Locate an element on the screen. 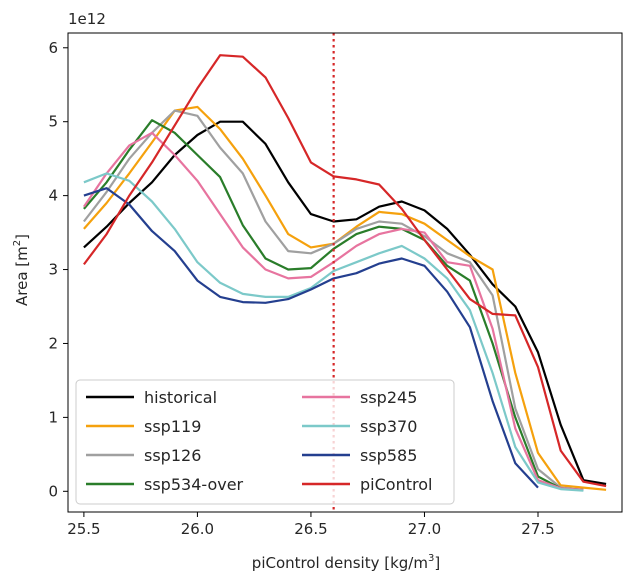  legend-label: ssp534-over is located at coordinates (194, 484).